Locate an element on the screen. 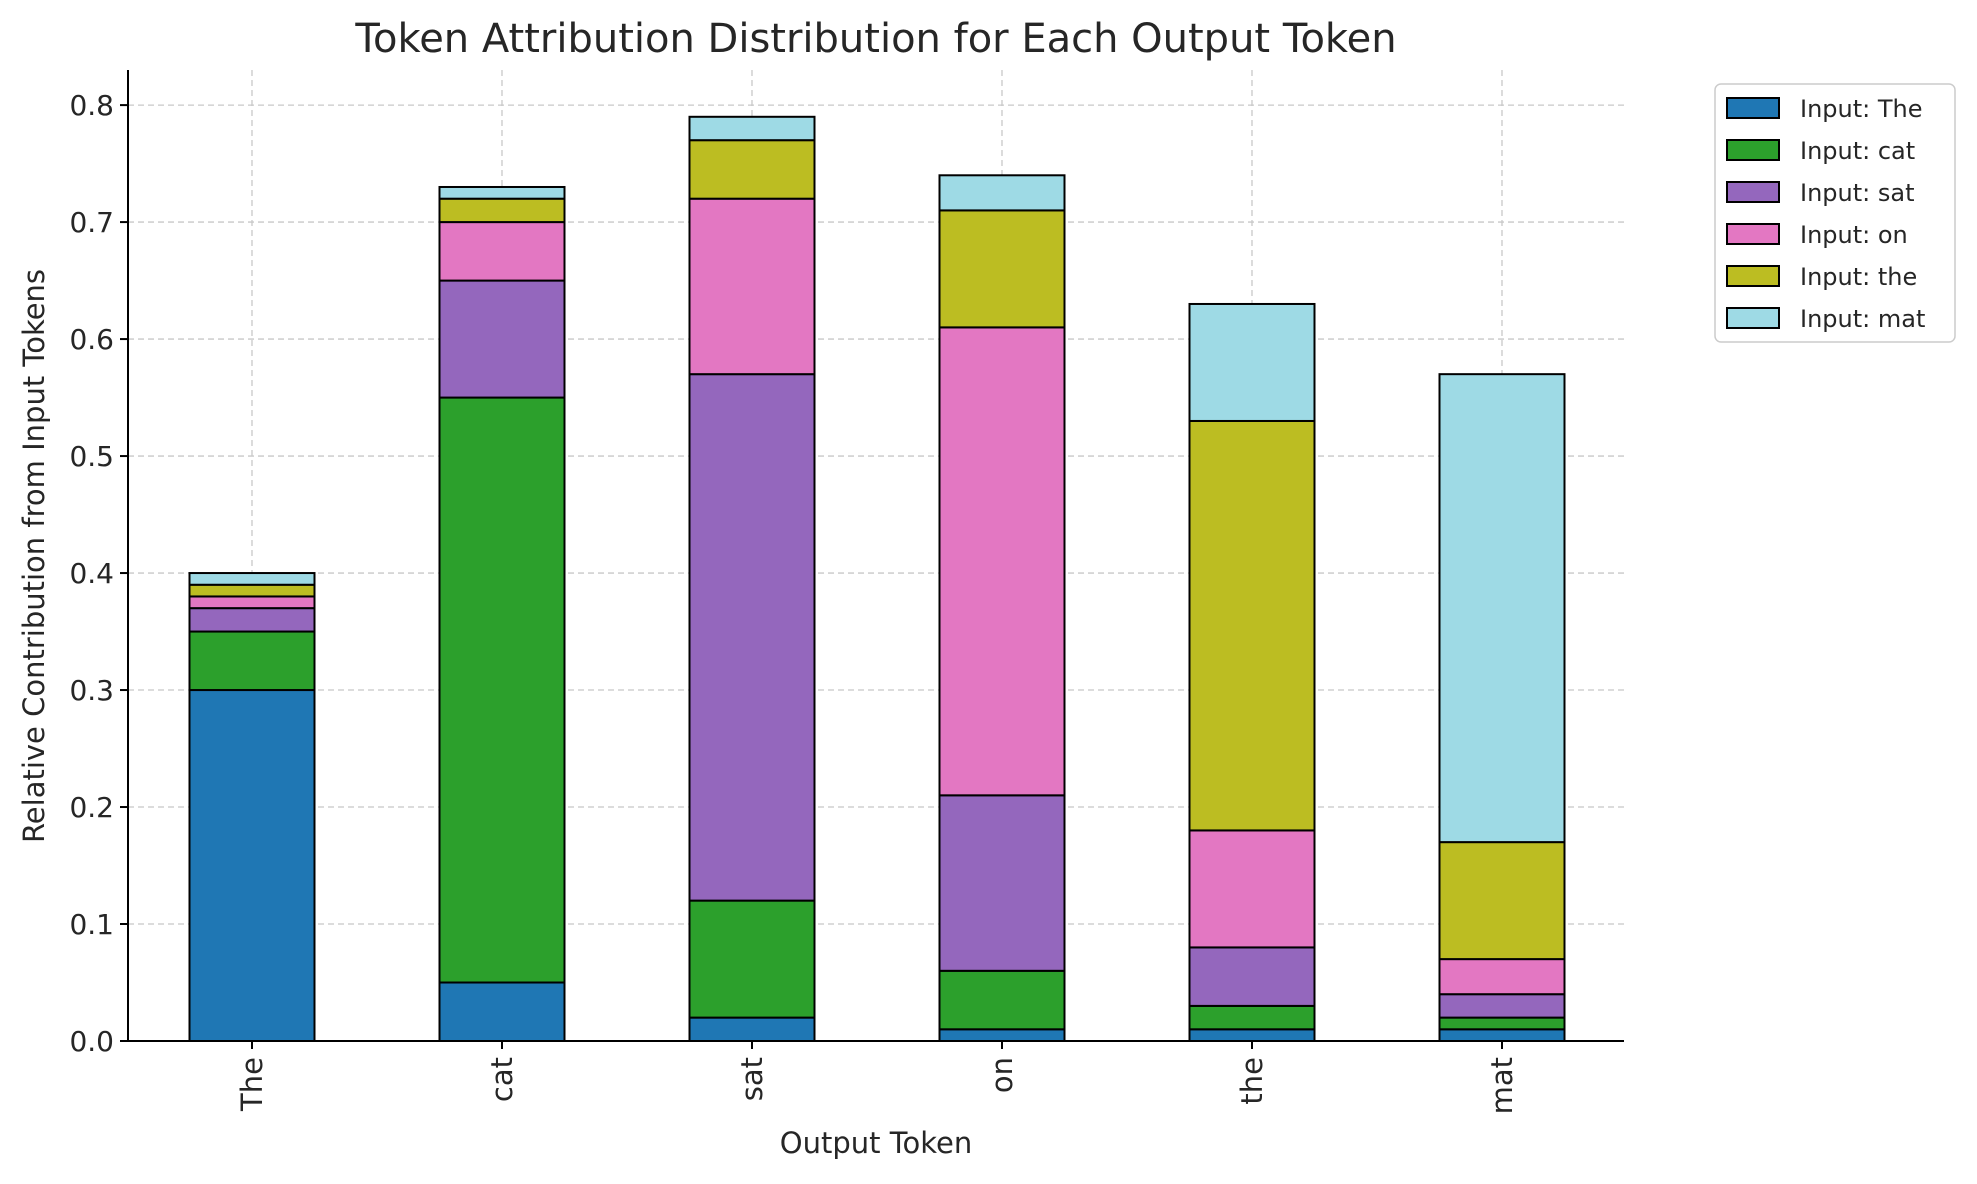 The height and width of the screenshot is (1184, 1977). x-tick-label: on is located at coordinates (1002, 1075).